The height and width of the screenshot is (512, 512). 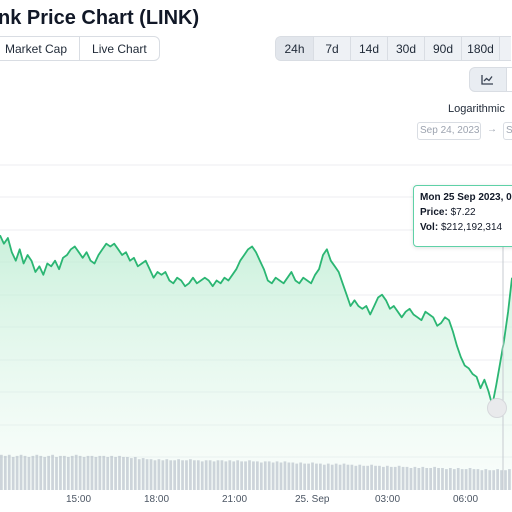 What do you see at coordinates (368, 48) in the screenshot?
I see `range-tab-14d: 14d` at bounding box center [368, 48].